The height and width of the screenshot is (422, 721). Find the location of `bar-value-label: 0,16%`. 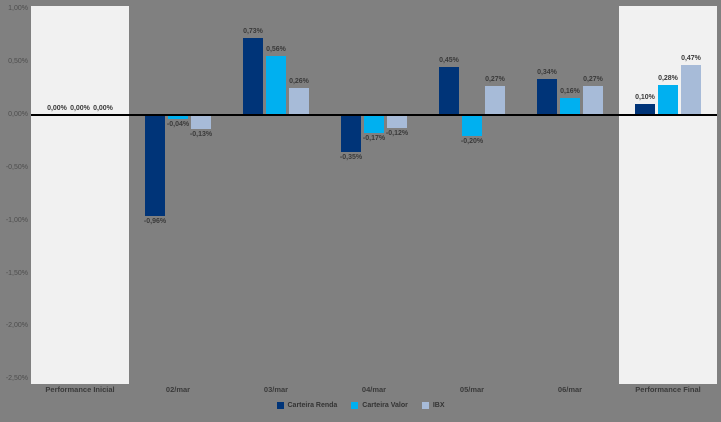

bar-value-label: 0,16% is located at coordinates (570, 92).